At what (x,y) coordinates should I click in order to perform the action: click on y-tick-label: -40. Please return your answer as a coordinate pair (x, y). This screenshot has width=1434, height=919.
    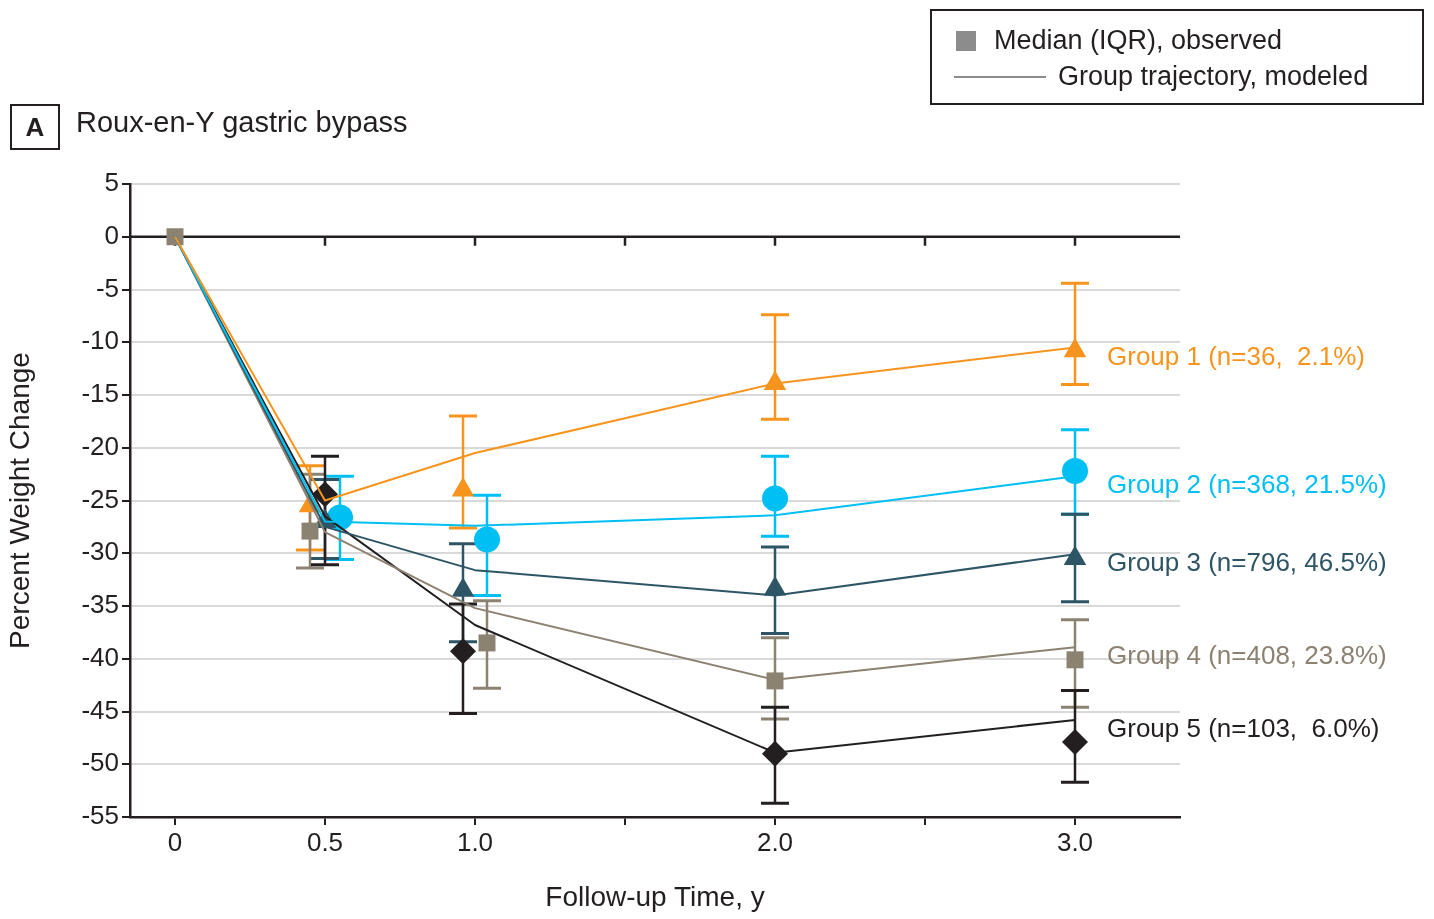
    Looking at the image, I should click on (100, 656).